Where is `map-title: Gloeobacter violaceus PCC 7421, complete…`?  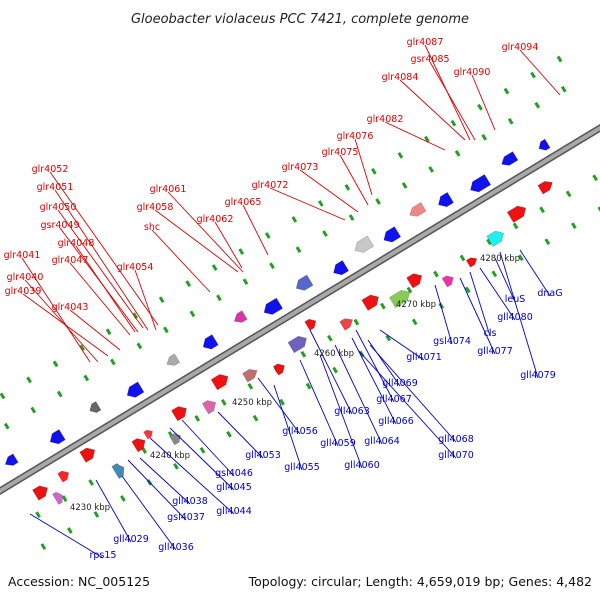 map-title: Gloeobacter violaceus PCC 7421, complete… is located at coordinates (300, 19).